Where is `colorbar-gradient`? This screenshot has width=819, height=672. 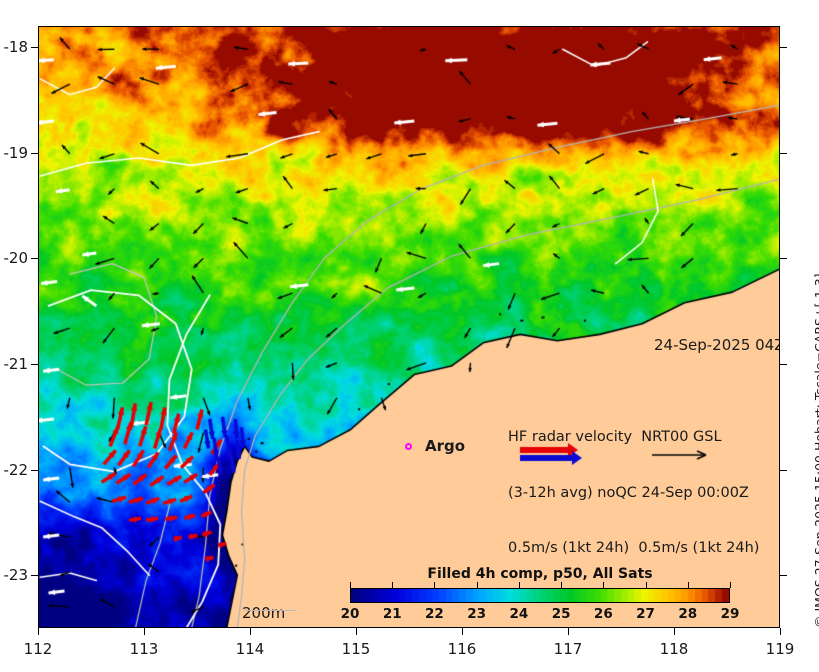
colorbar-gradient is located at coordinates (540, 595).